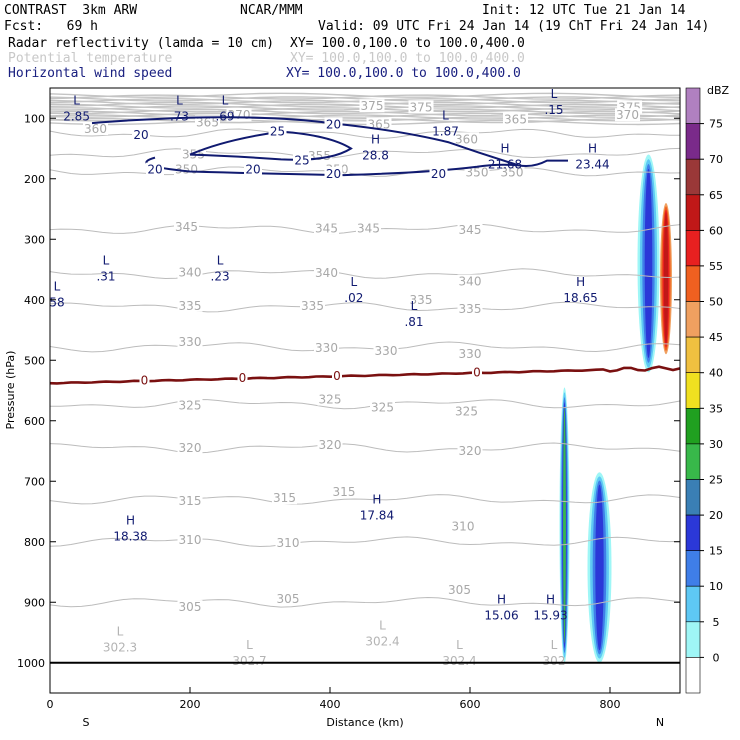 The height and width of the screenshot is (740, 740). I want to click on zero-line-label: 0, so click(145, 381).